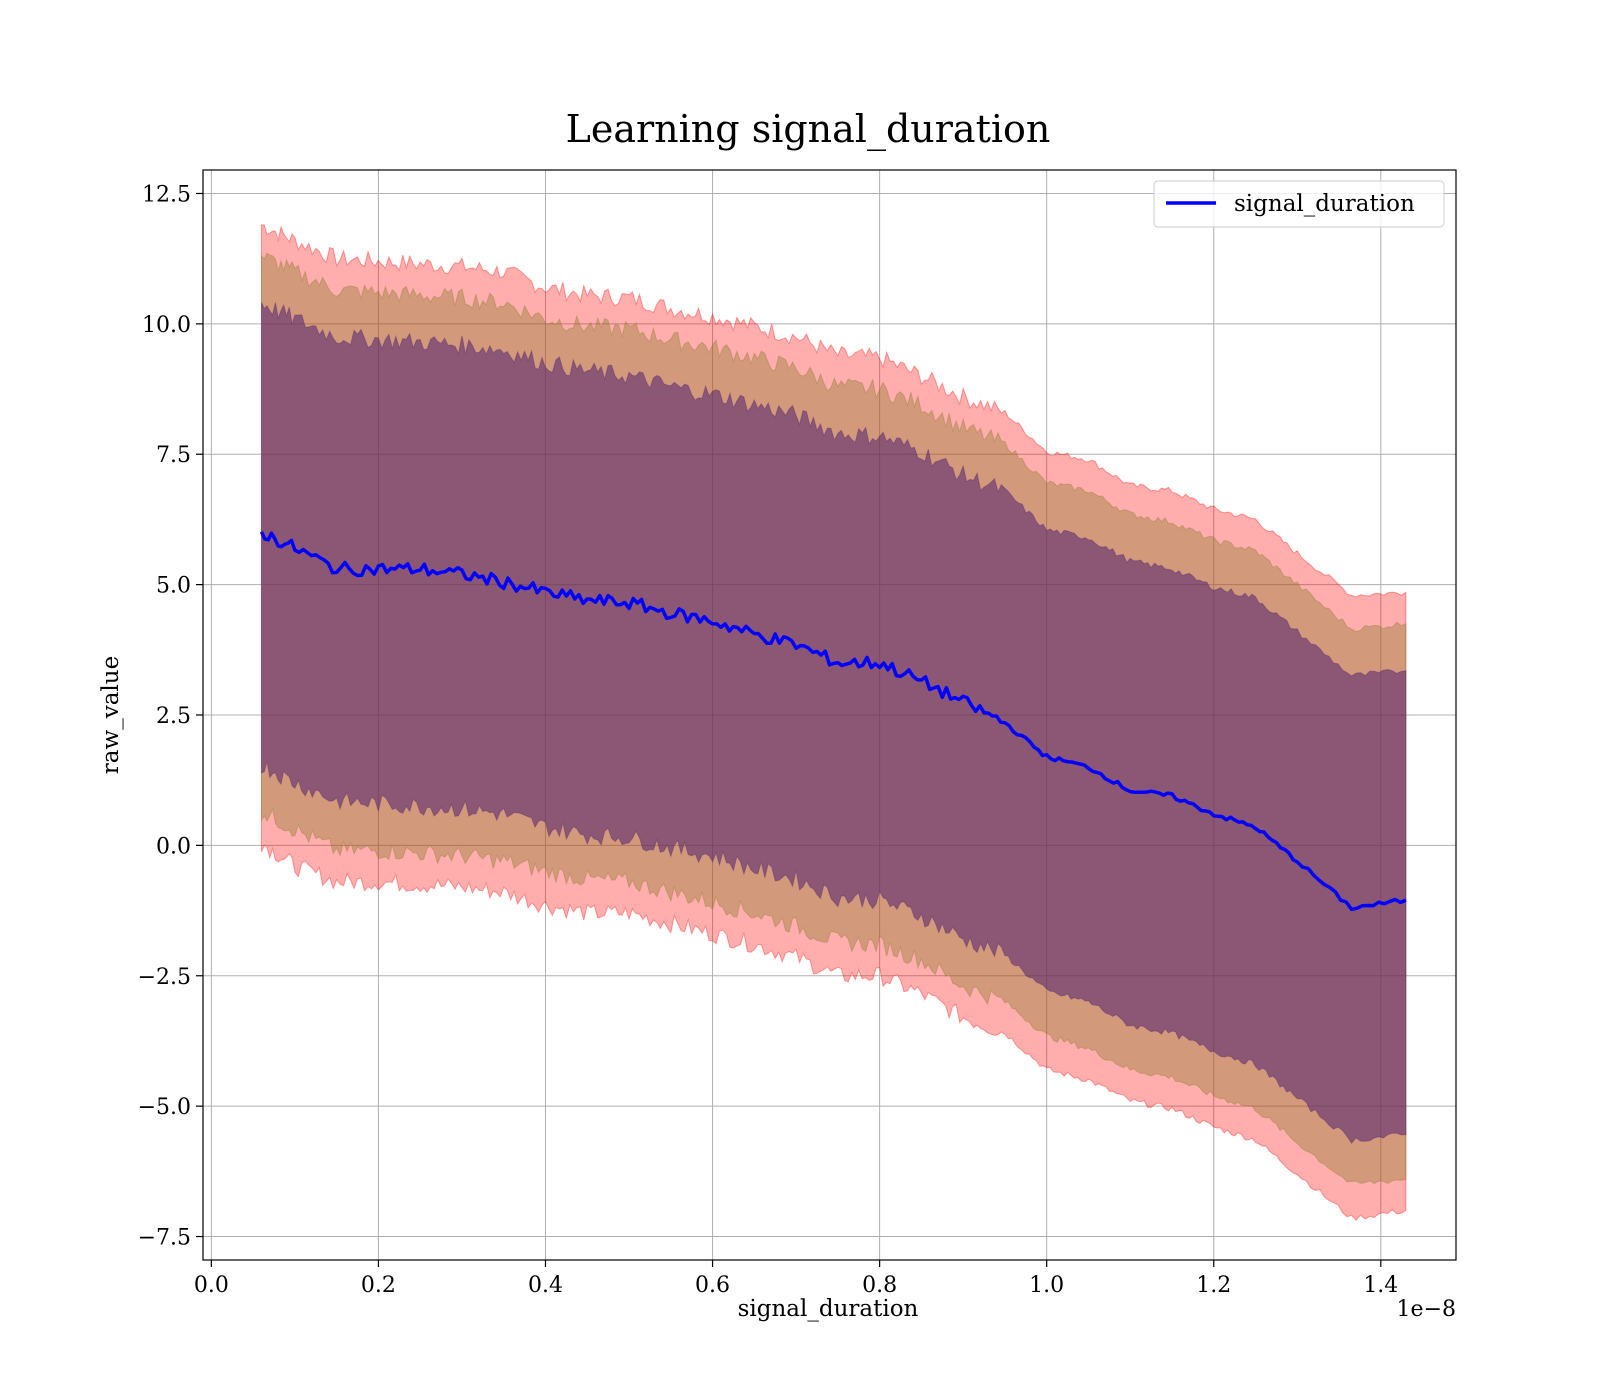  What do you see at coordinates (173, 716) in the screenshot?
I see `y-tick-label: 2.5` at bounding box center [173, 716].